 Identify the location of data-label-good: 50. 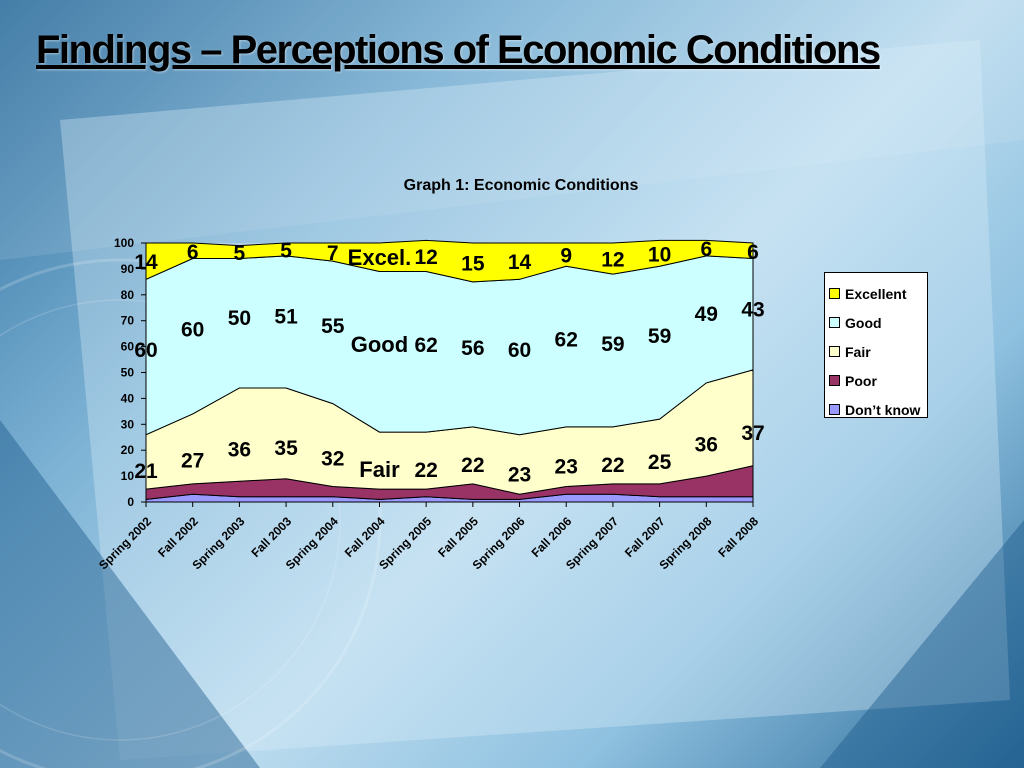
(239, 318).